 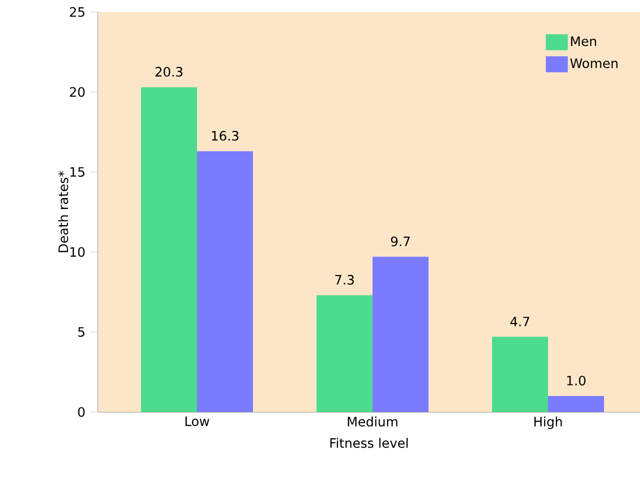 What do you see at coordinates (344, 279) in the screenshot?
I see `data-label: 7.3` at bounding box center [344, 279].